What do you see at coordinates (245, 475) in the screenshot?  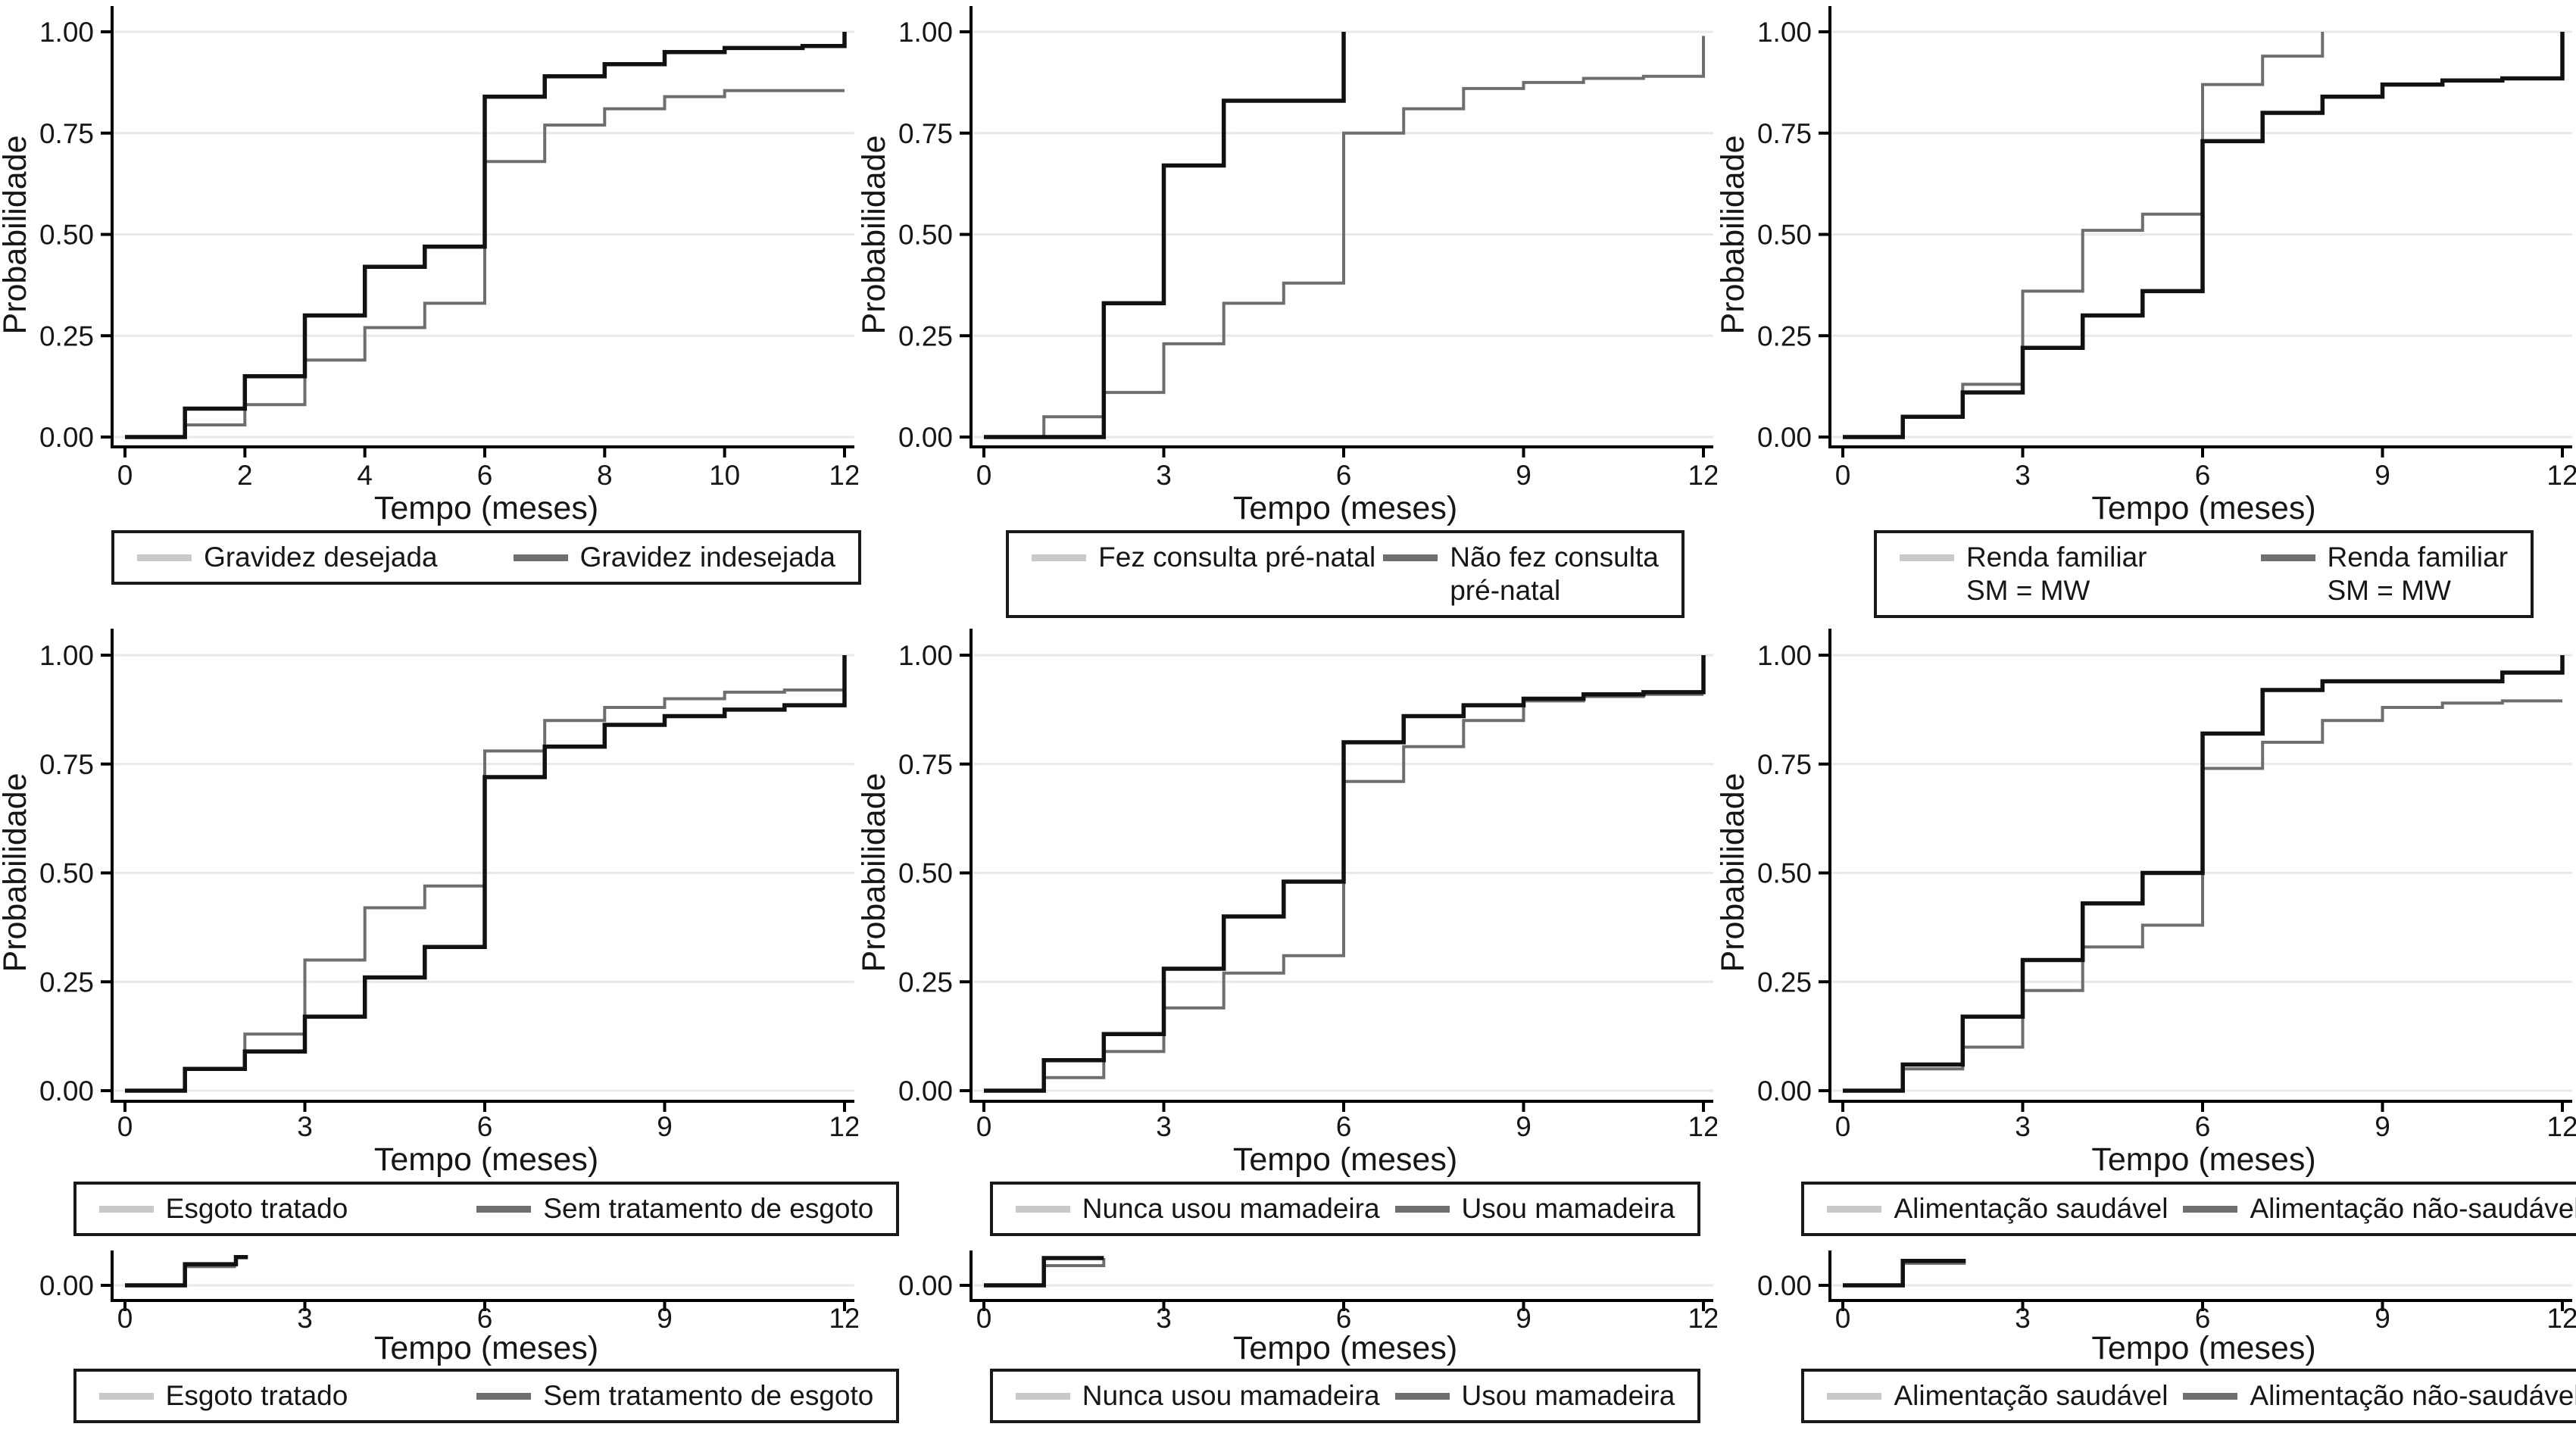 I see `x-tick-label: 2` at bounding box center [245, 475].